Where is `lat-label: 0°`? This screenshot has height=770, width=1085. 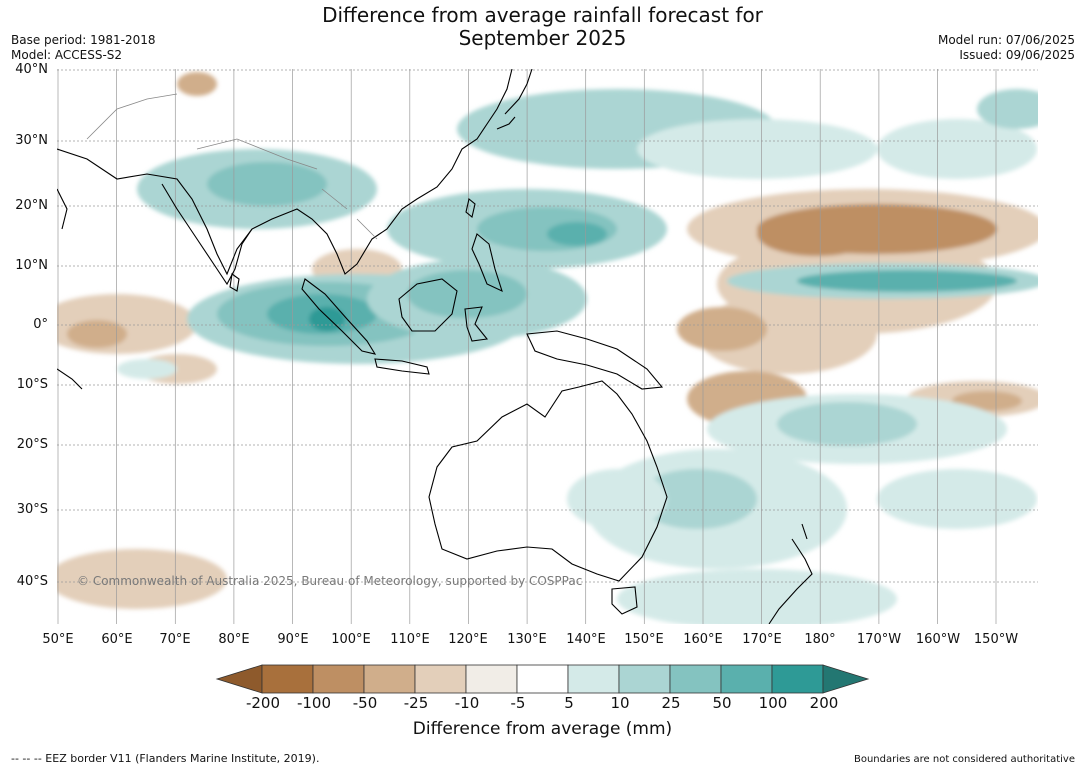 lat-label: 0° is located at coordinates (40, 324).